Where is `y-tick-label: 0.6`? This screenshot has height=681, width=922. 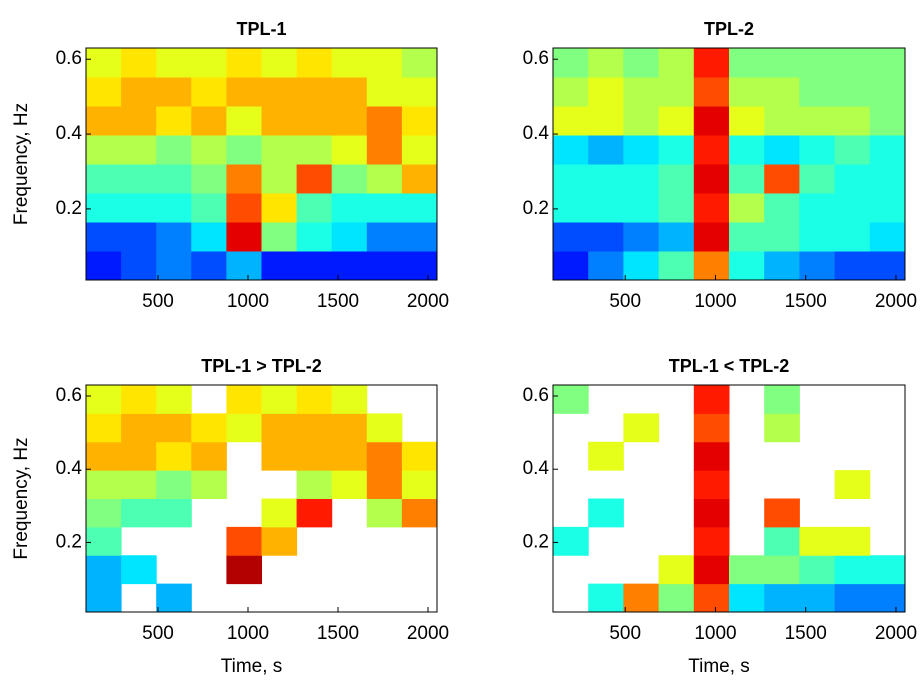
y-tick-label: 0.6 is located at coordinates (69, 395).